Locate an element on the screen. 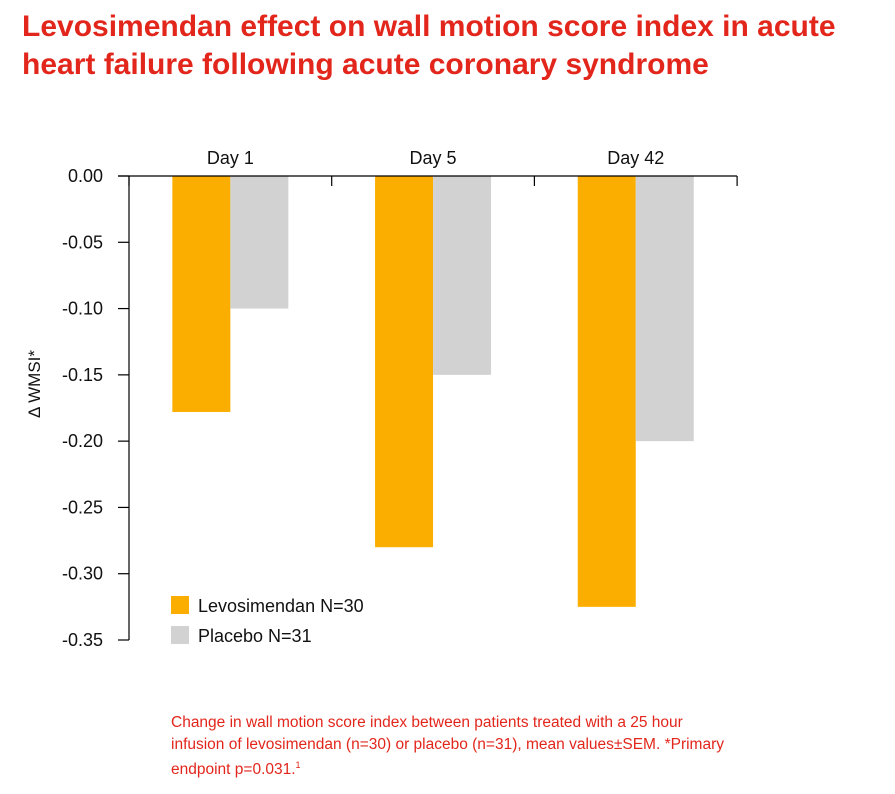 This screenshot has height=794, width=895. legend-label: Levosimendan N=30 is located at coordinates (281, 606).